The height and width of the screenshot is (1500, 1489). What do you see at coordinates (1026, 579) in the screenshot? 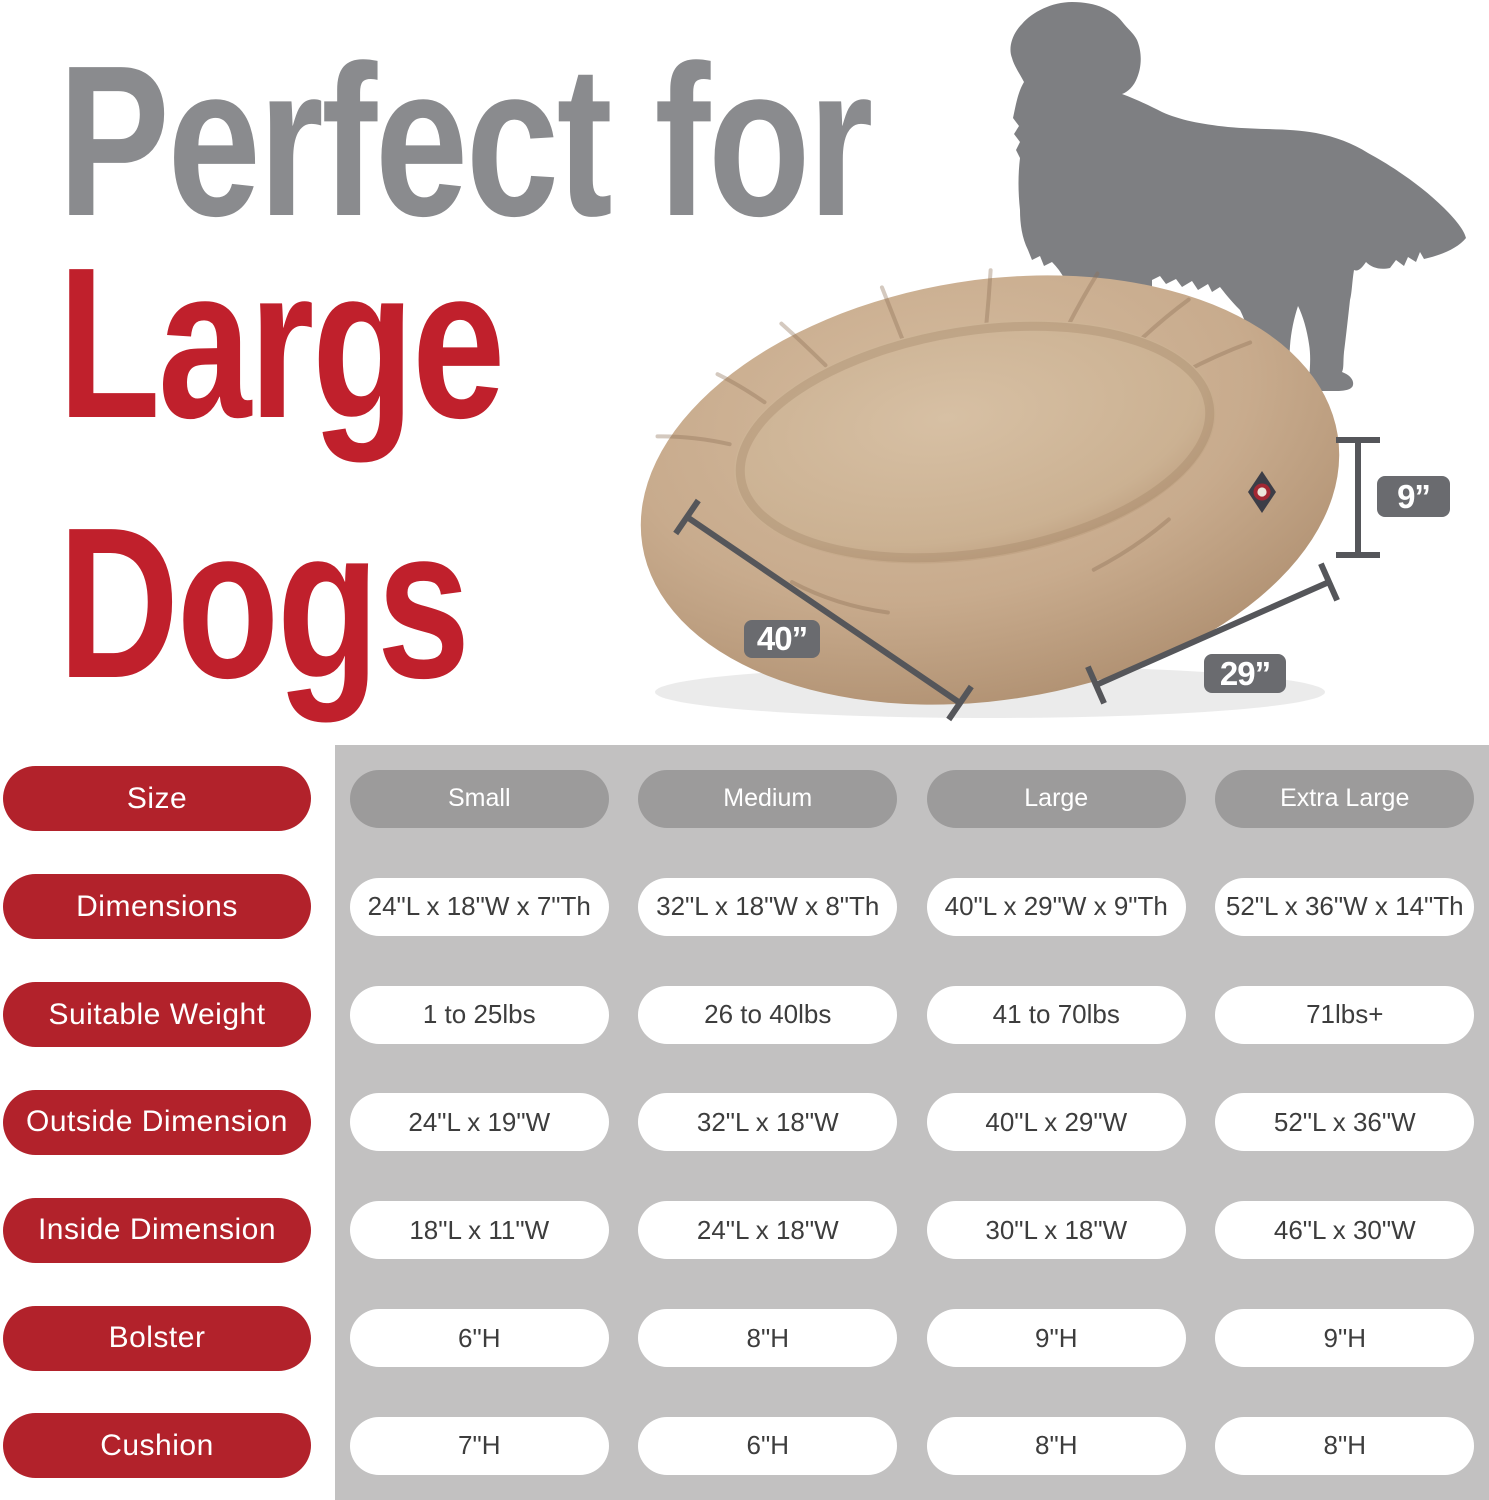
I see `dimension-lines` at bounding box center [1026, 579].